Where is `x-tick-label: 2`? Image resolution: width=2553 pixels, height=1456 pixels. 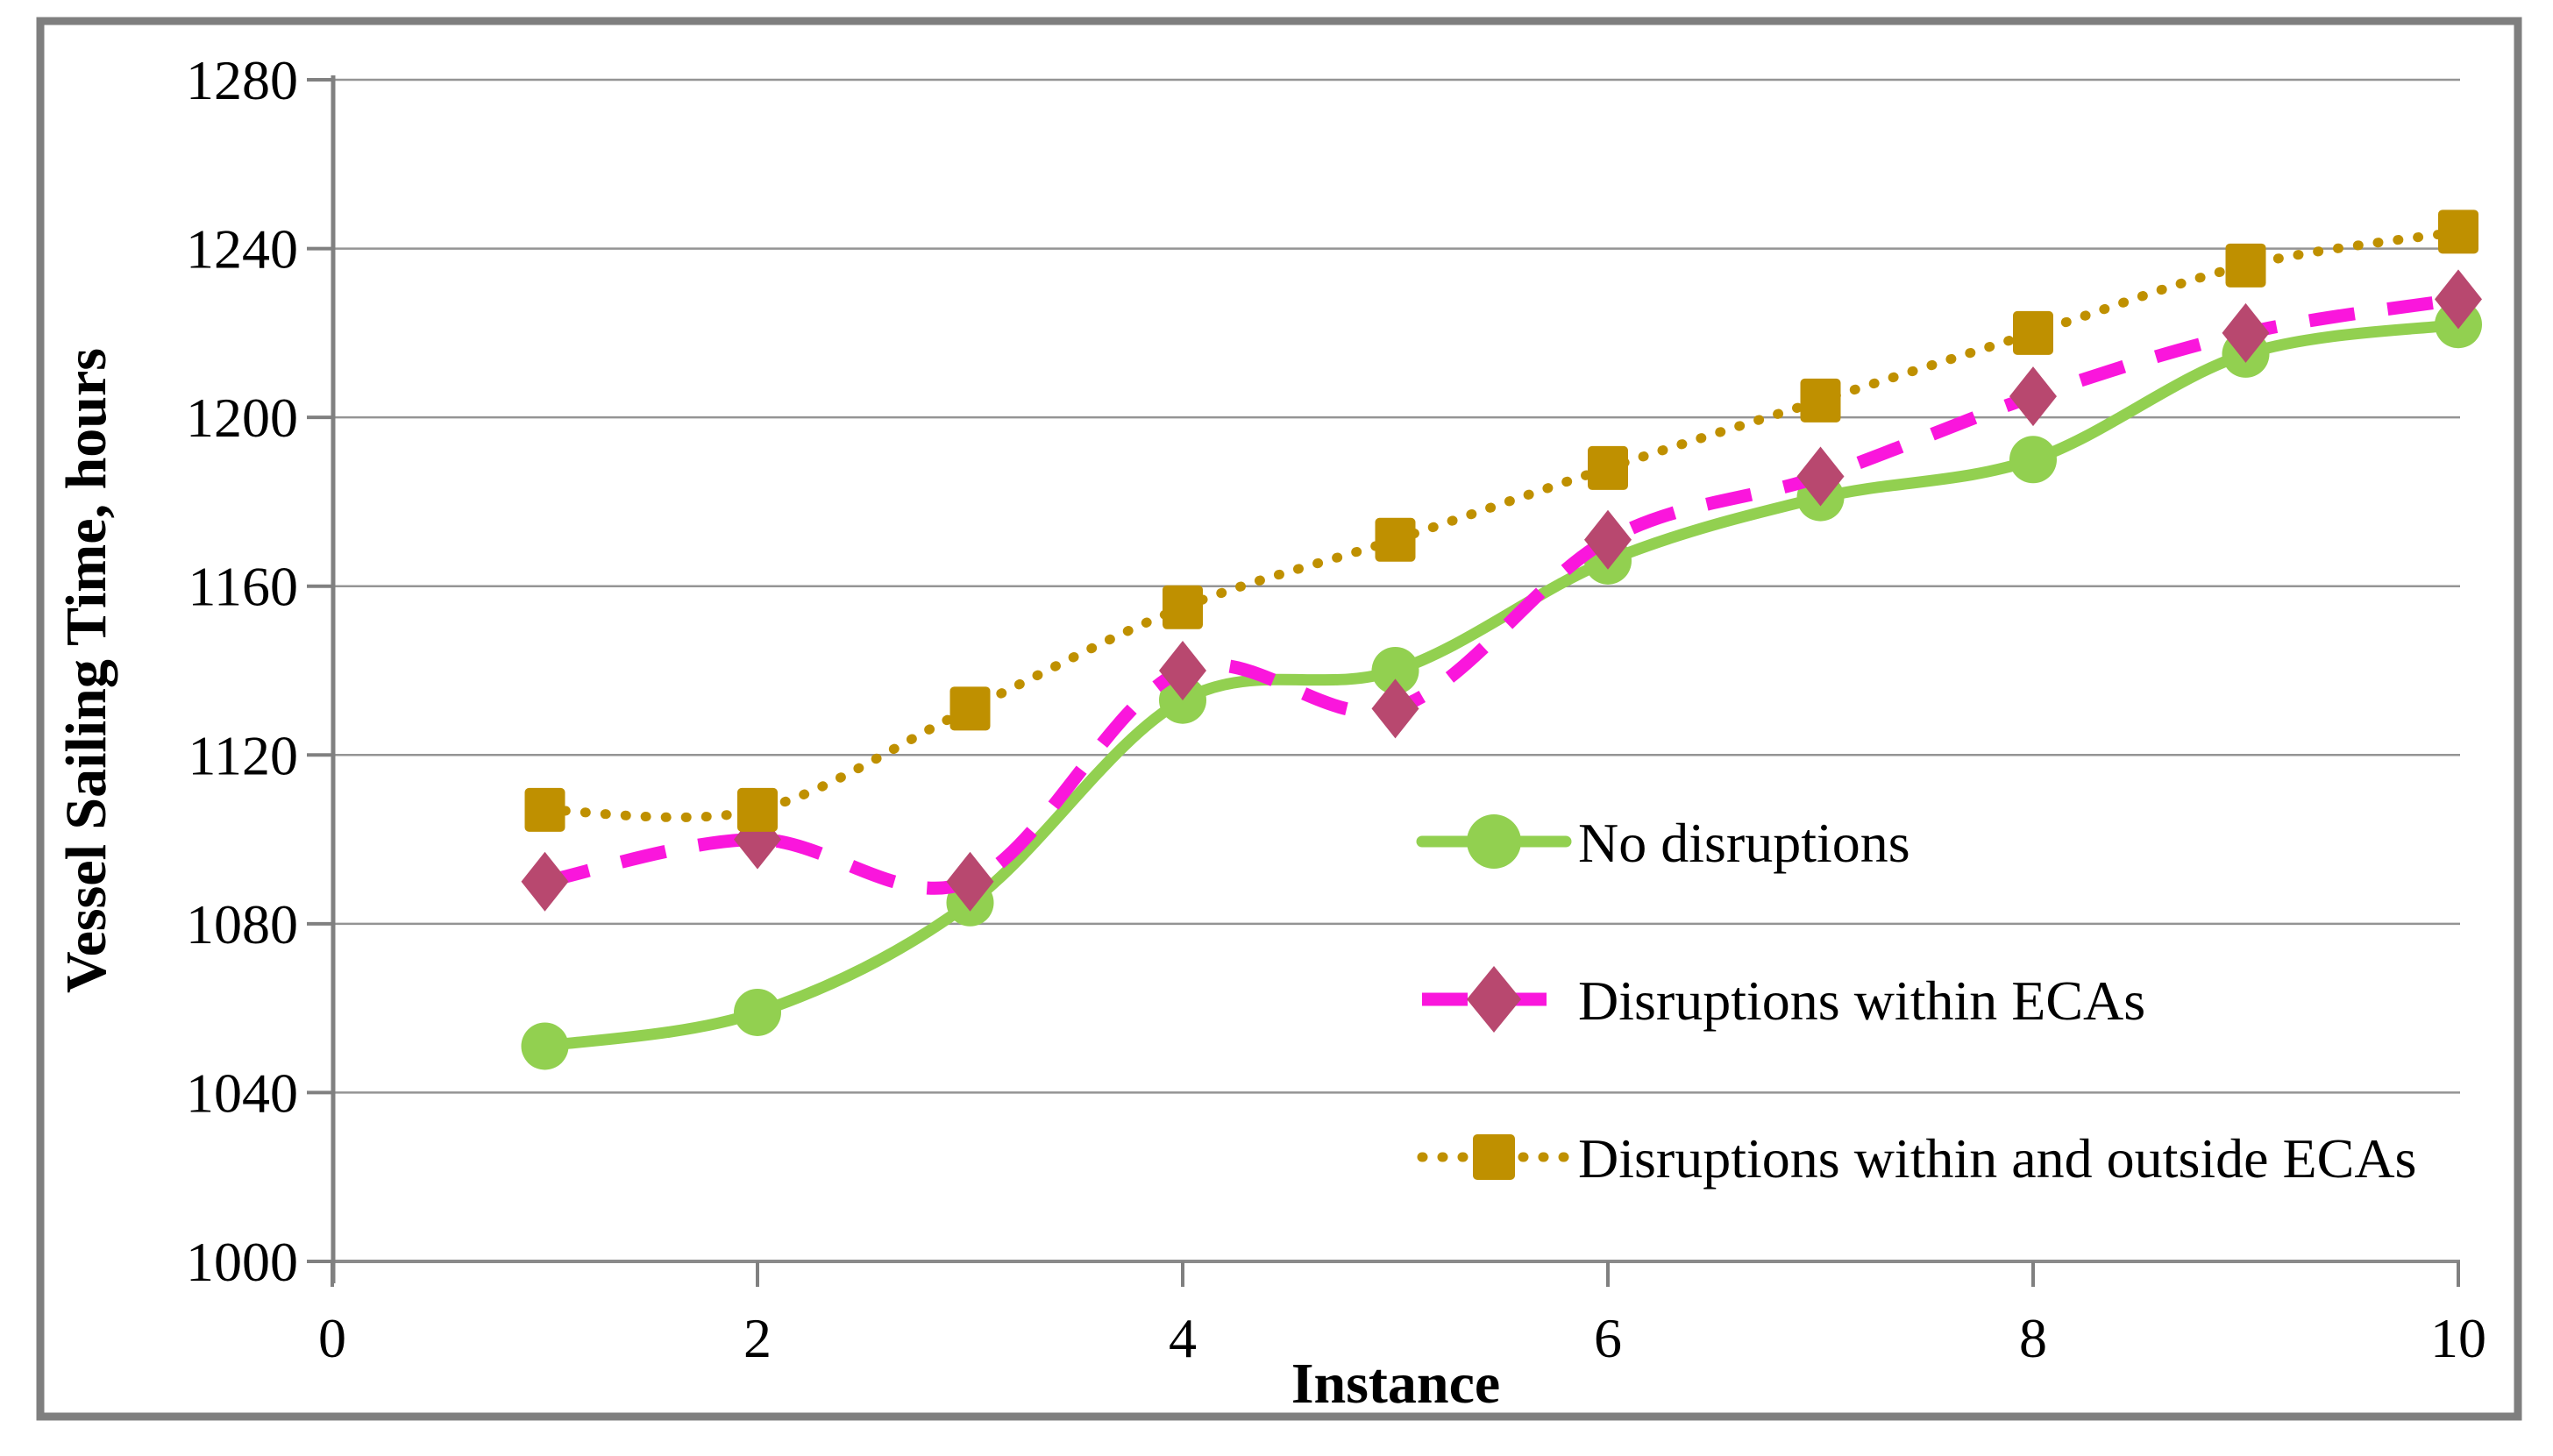 x-tick-label: 2 is located at coordinates (758, 1338).